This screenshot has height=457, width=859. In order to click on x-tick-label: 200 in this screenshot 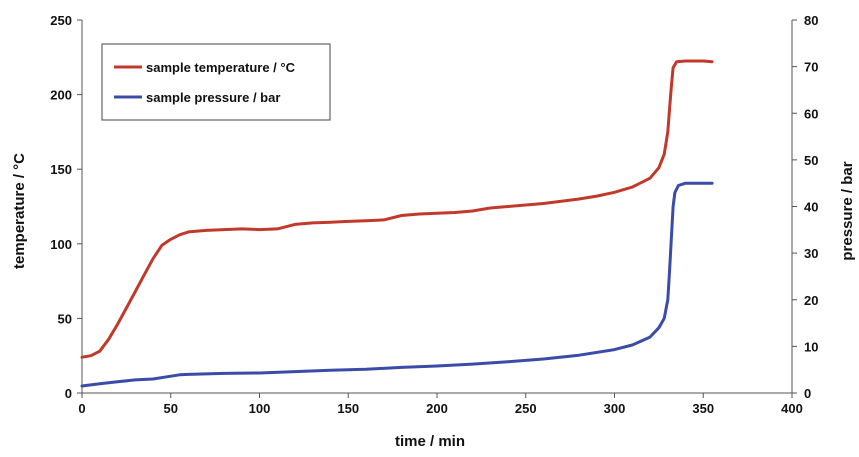, I will do `click(437, 408)`.